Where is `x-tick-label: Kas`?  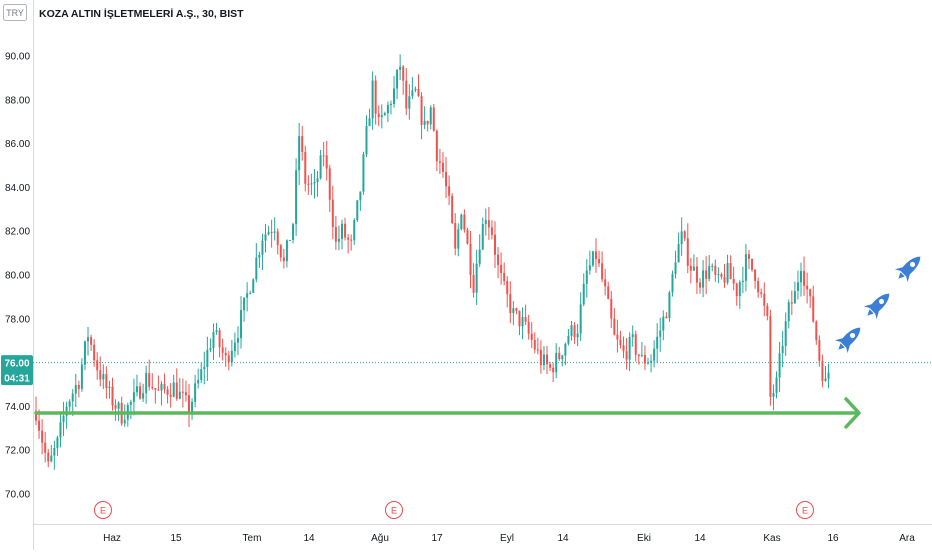 x-tick-label: Kas is located at coordinates (771, 538).